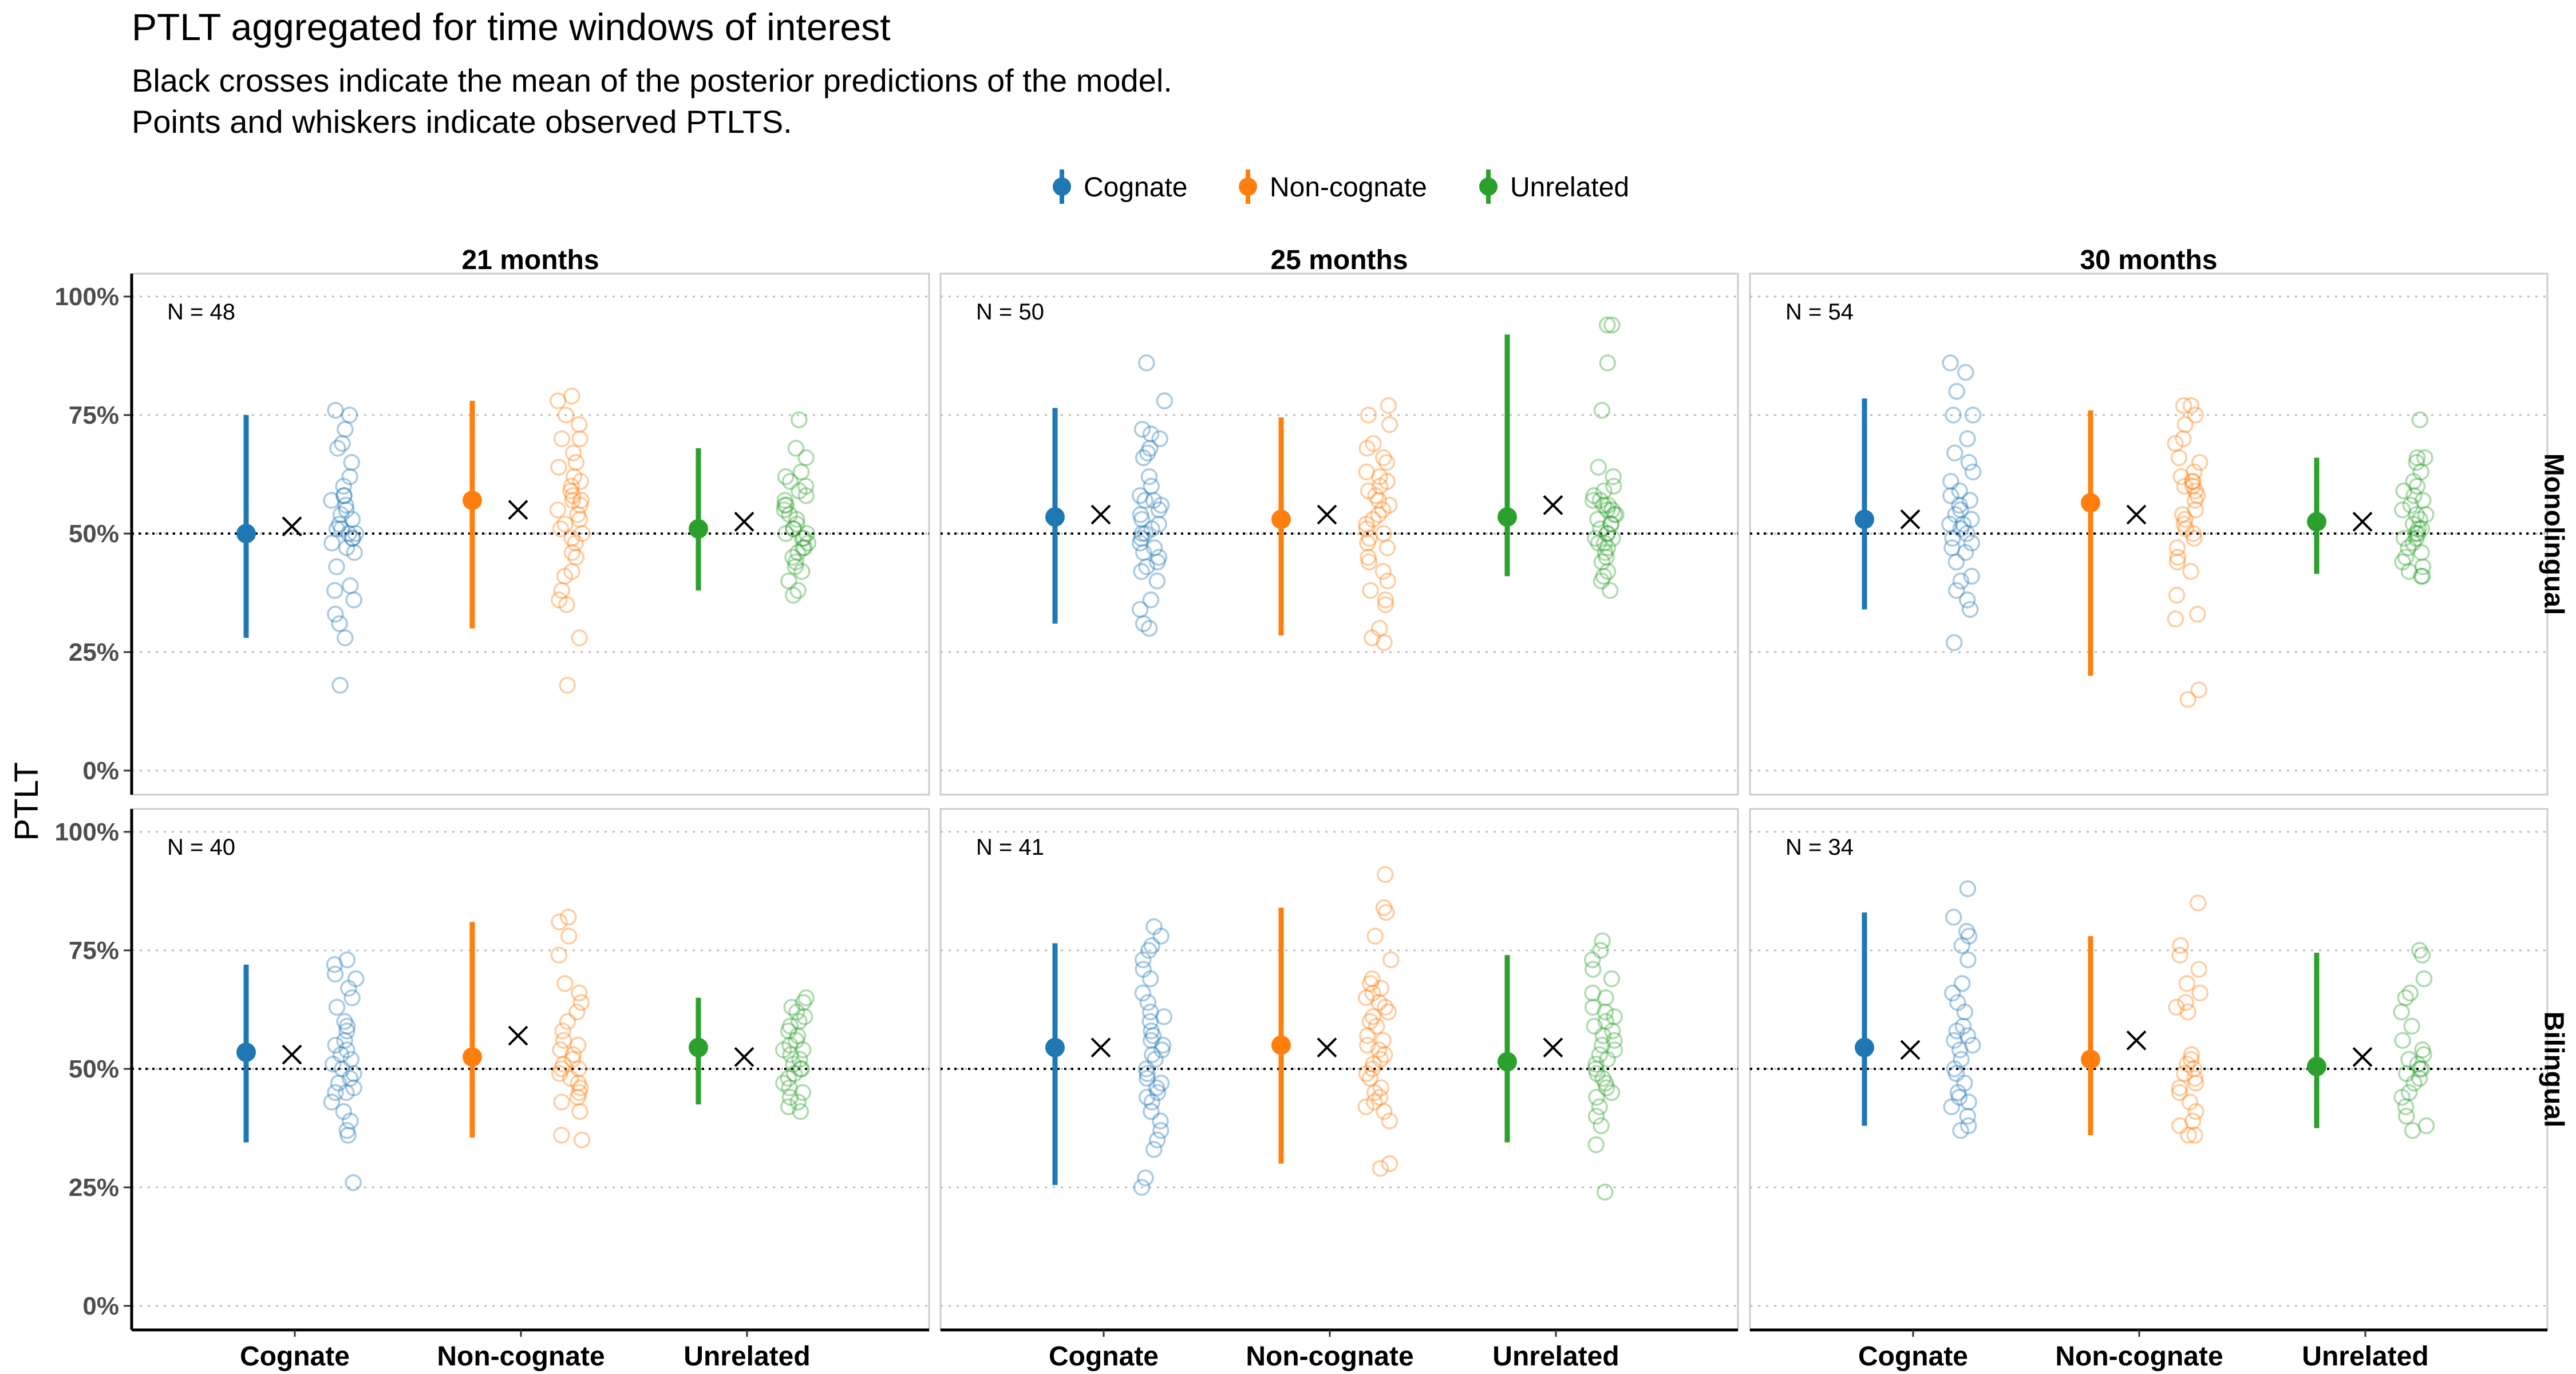  What do you see at coordinates (1348, 188) in the screenshot?
I see `legend-label-non-cognate: Non-cognate` at bounding box center [1348, 188].